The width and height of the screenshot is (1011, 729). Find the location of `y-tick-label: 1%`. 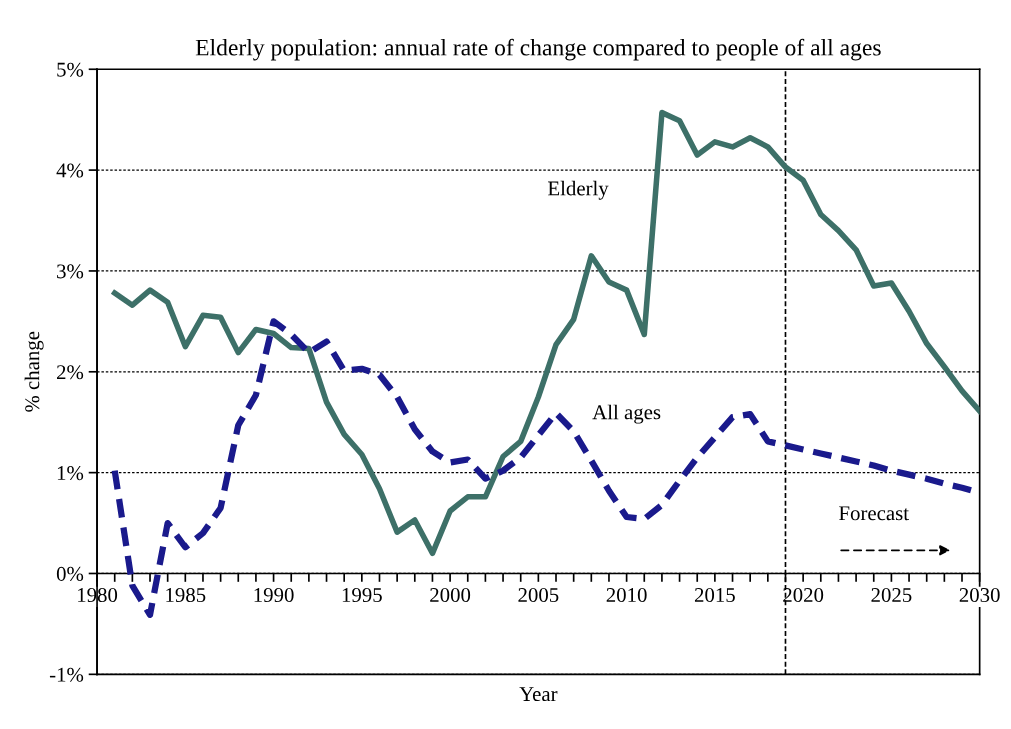

y-tick-label: 1% is located at coordinates (70, 473).